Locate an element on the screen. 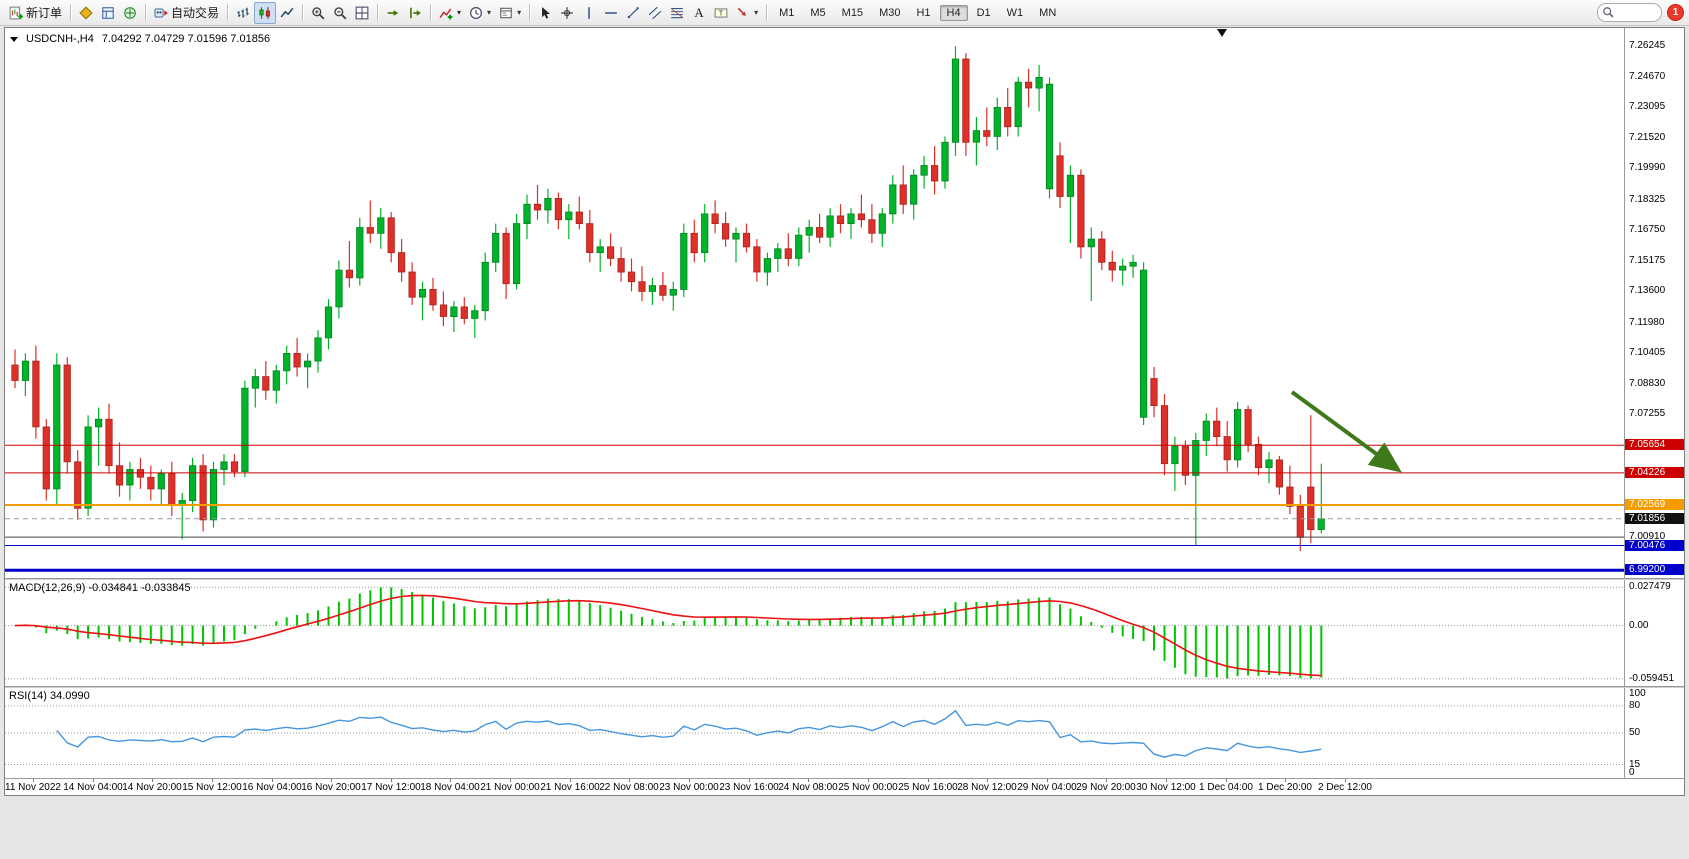 The height and width of the screenshot is (859, 1689). timeframe-m1-button: M1 is located at coordinates (787, 12).